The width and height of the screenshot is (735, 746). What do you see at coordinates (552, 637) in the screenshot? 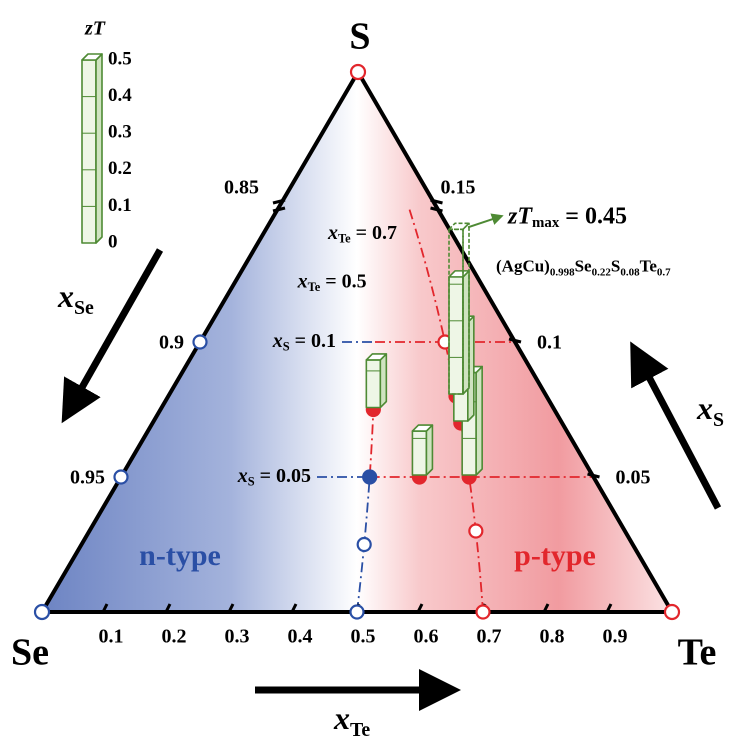
I see `x-tick-label: 0.8` at bounding box center [552, 637].